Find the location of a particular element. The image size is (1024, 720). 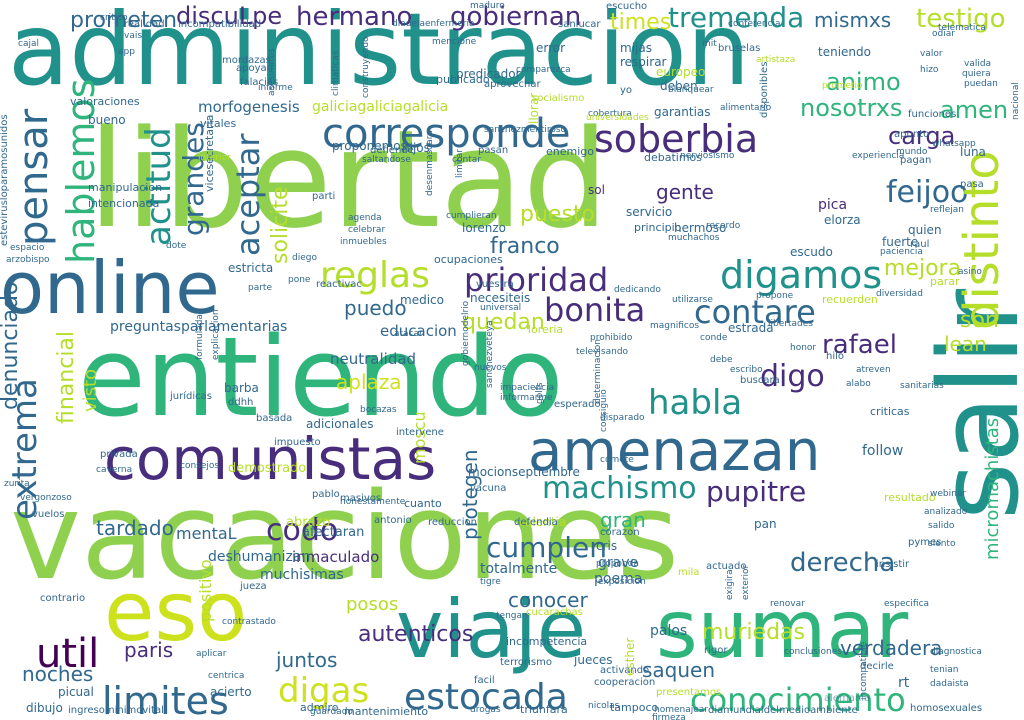

word-palos: palos is located at coordinates (669, 631).